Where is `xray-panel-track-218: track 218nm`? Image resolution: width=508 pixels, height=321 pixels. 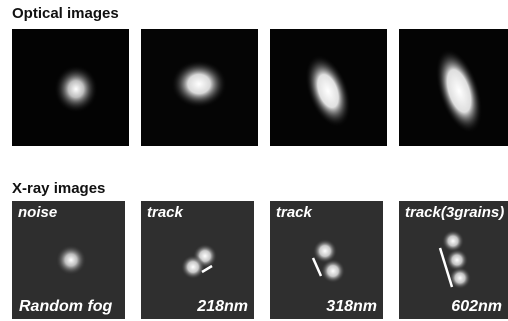 xray-panel-track-218: track 218nm is located at coordinates (197, 260).